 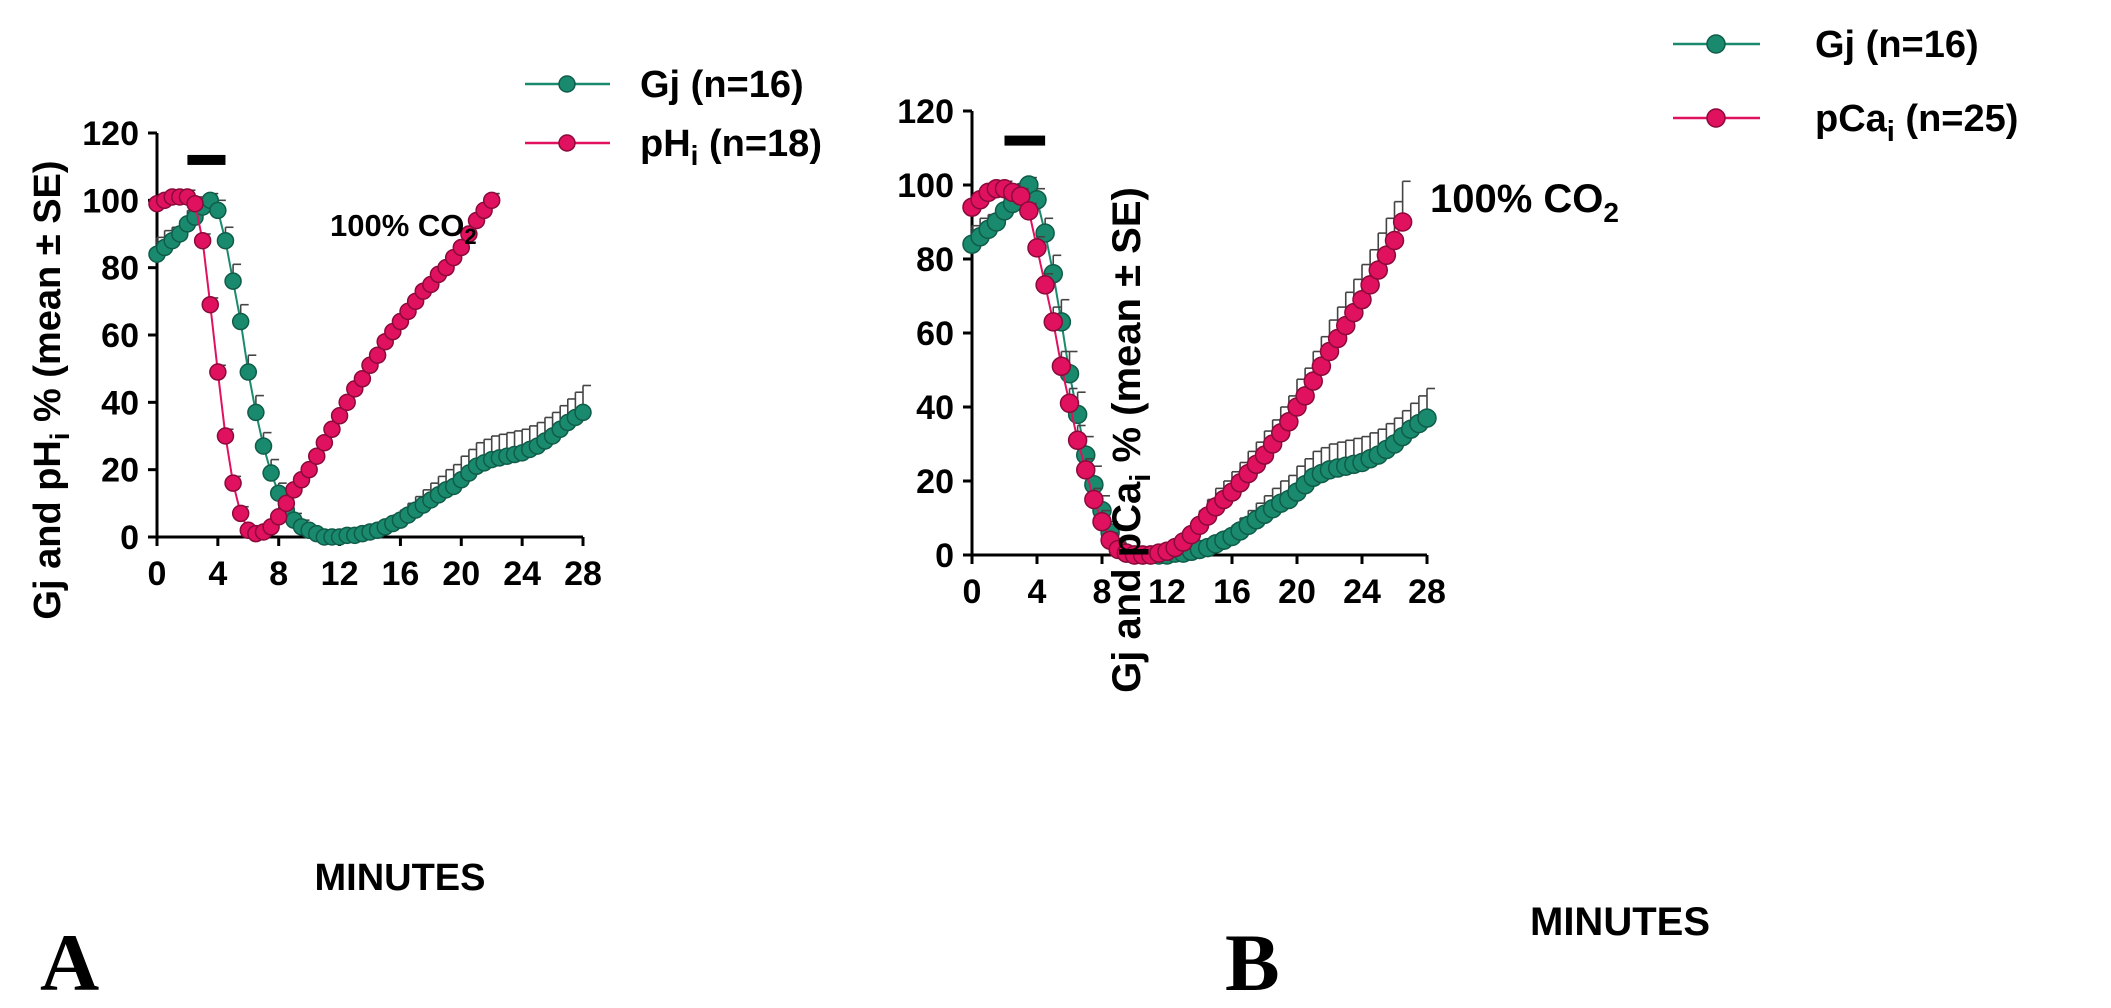 What do you see at coordinates (1716, 118) in the screenshot?
I see `legend-pcai-marker` at bounding box center [1716, 118].